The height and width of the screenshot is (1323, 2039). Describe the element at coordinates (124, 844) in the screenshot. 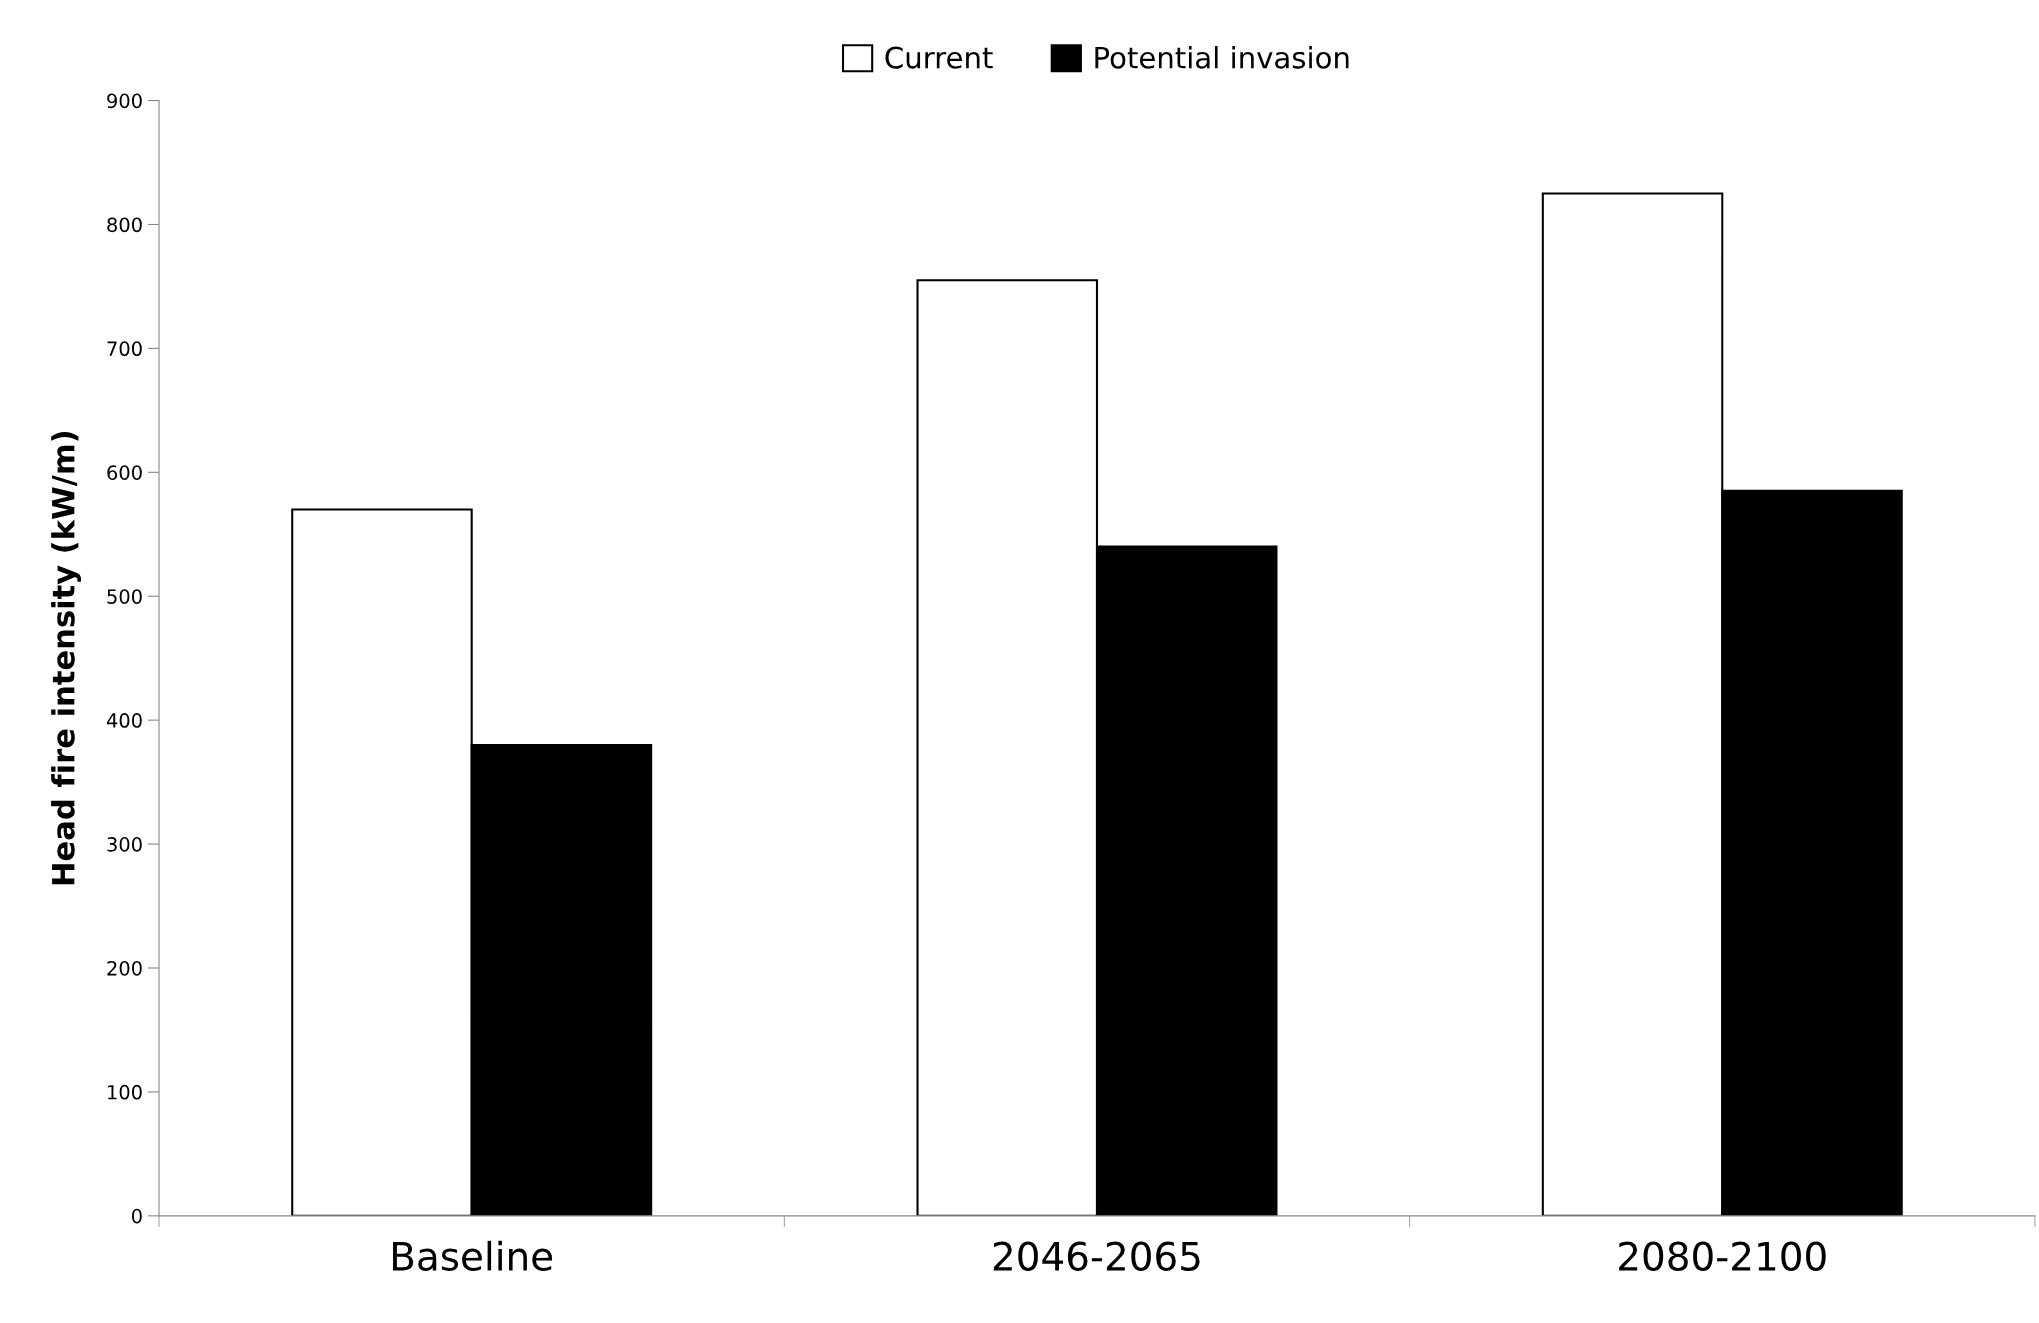

I see `y-tick-label: 300` at that location.